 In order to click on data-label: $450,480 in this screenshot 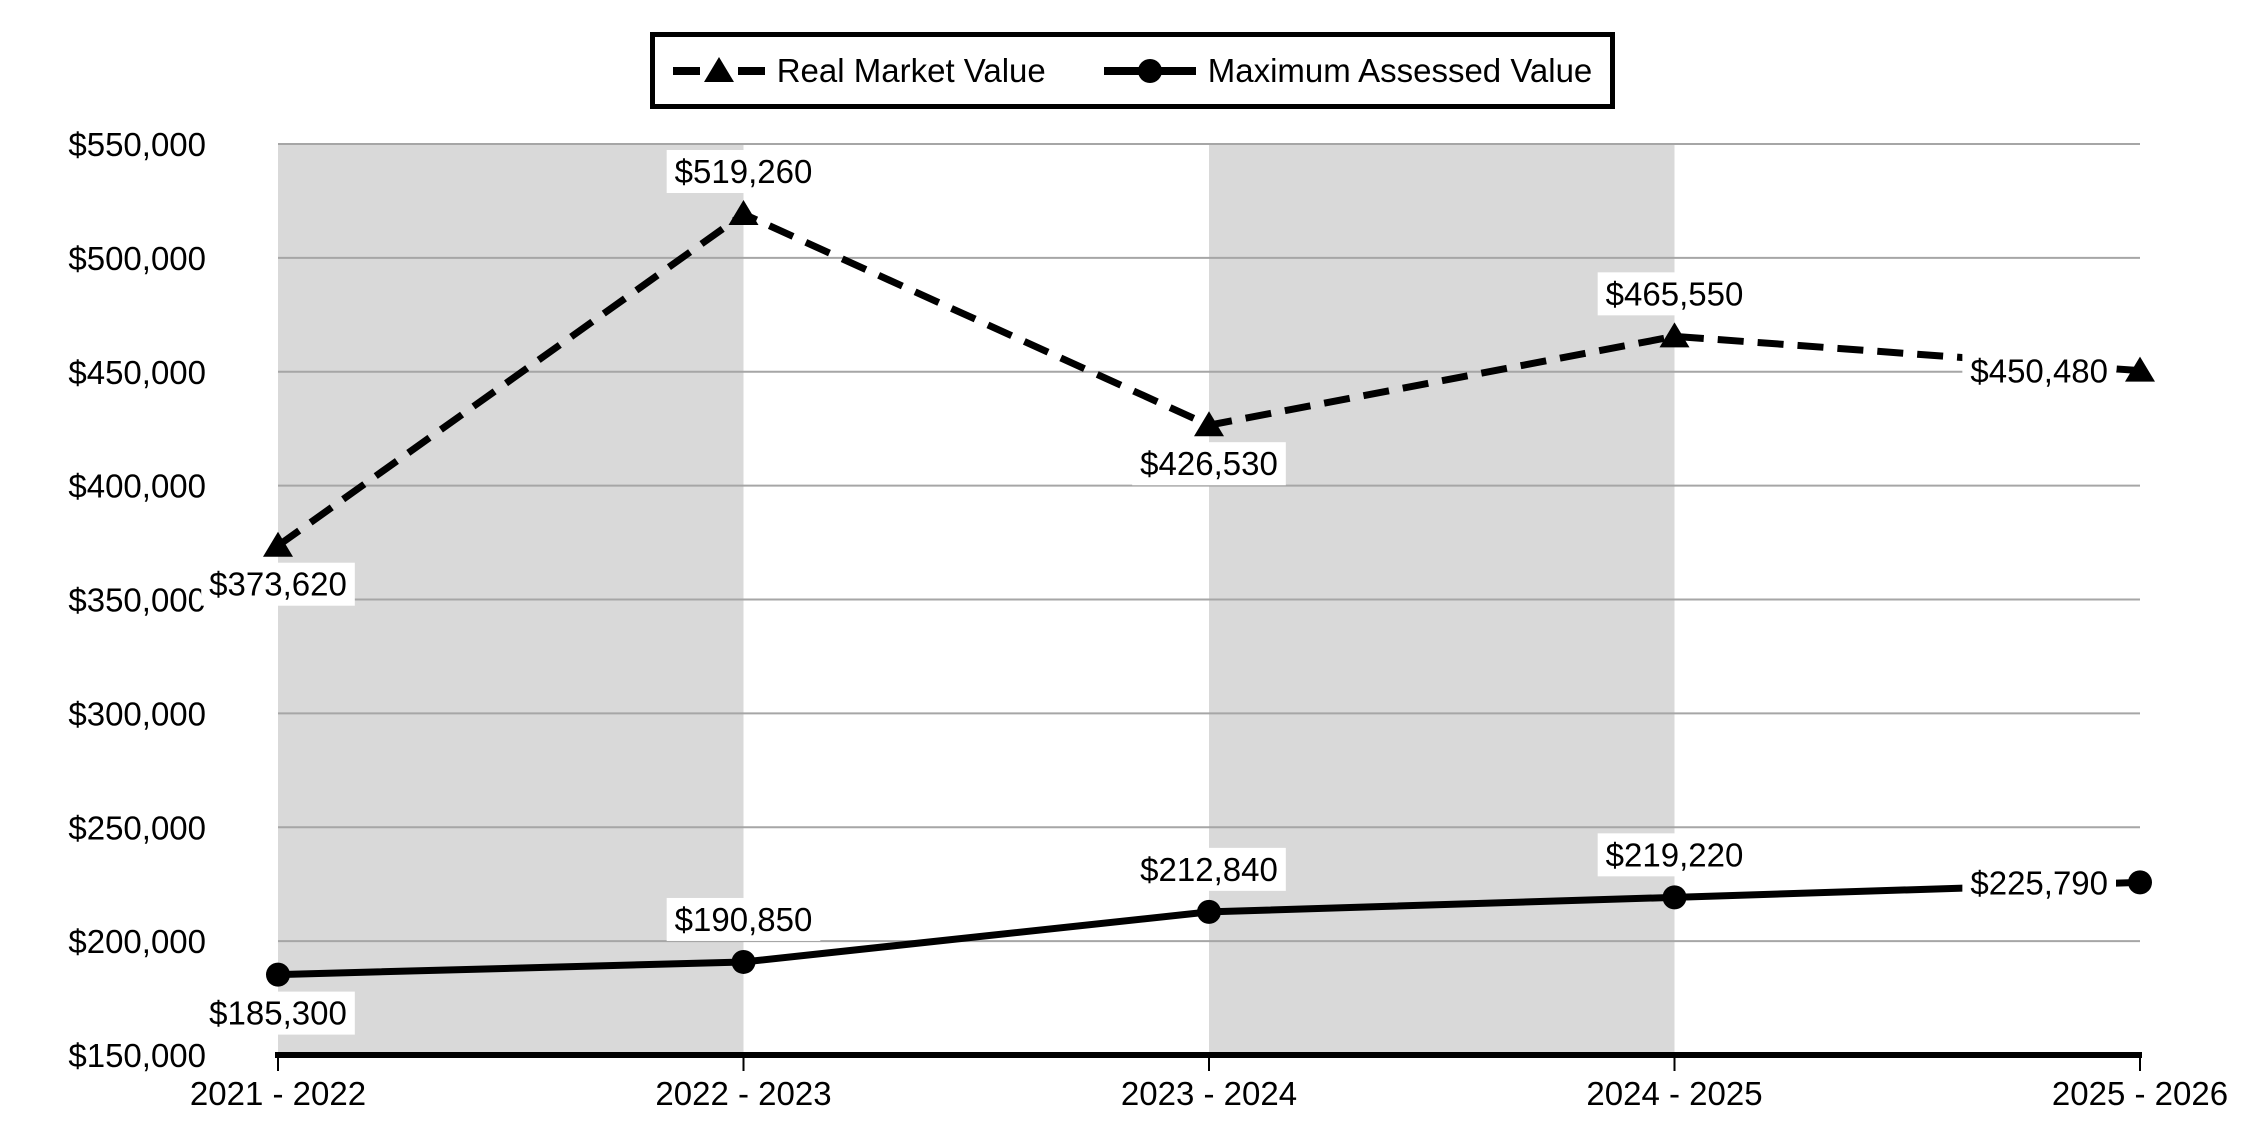, I will do `click(2039, 371)`.